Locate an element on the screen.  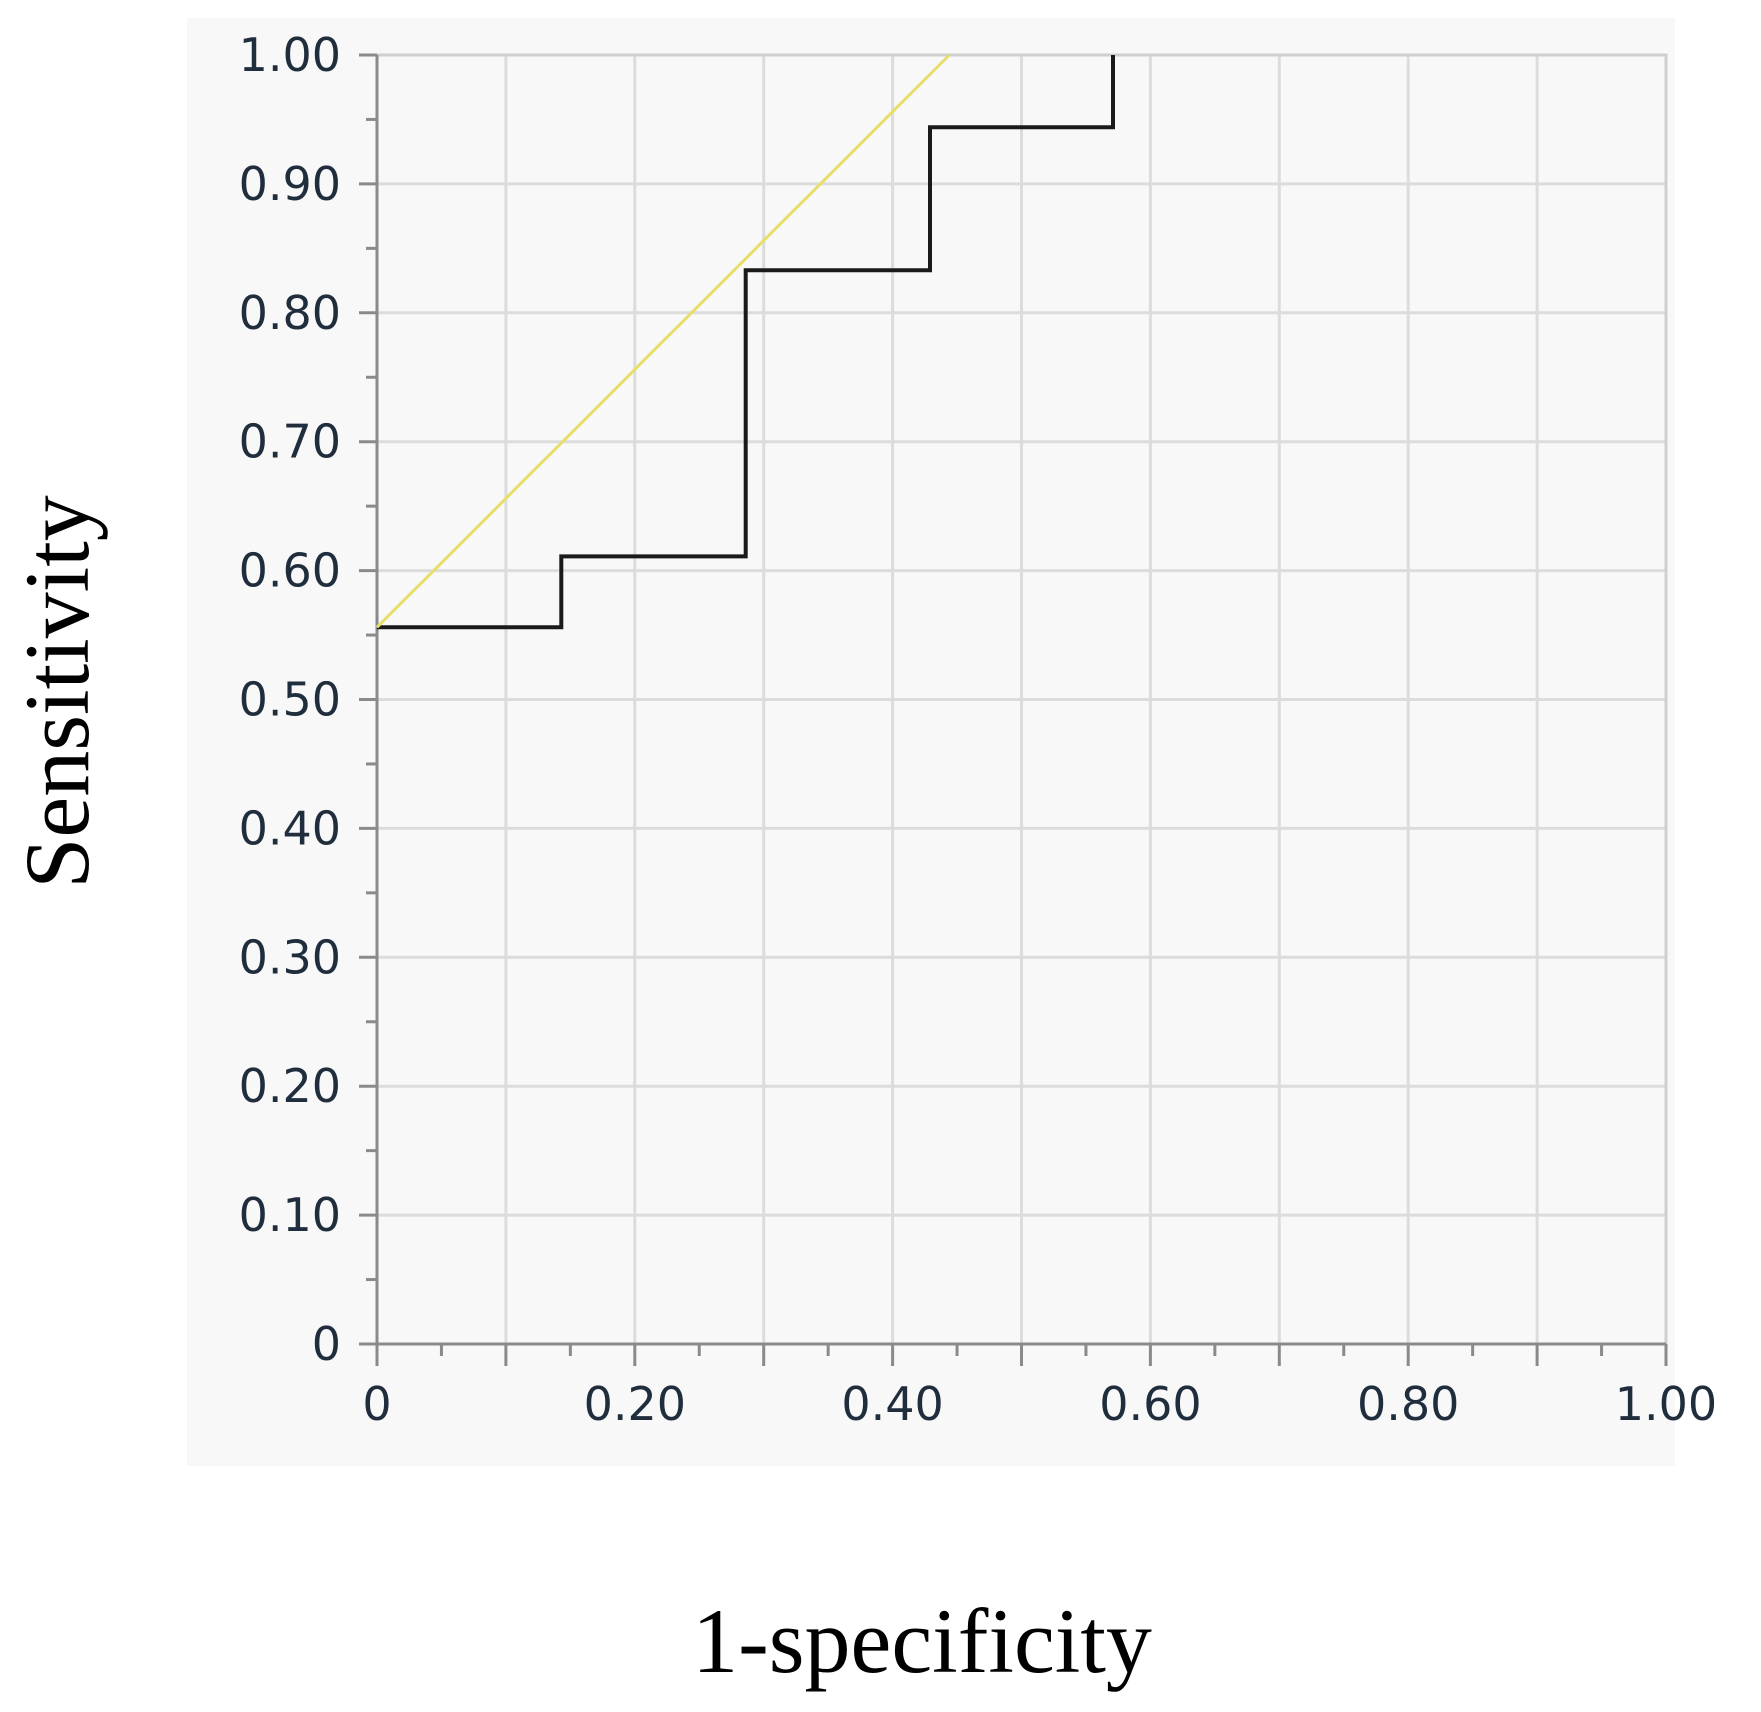
x-tick-label: 0 is located at coordinates (376, 1404).